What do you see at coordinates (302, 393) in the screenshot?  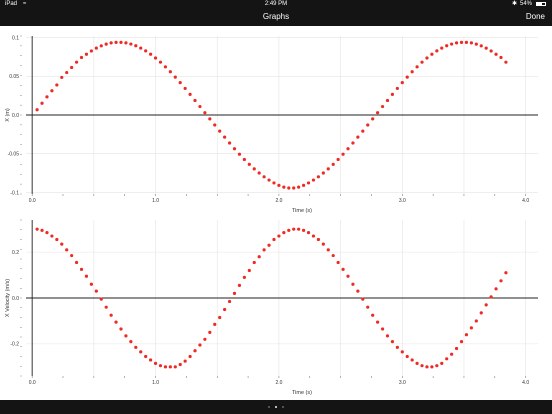 I see `x-axis-label: Time (s)` at bounding box center [302, 393].